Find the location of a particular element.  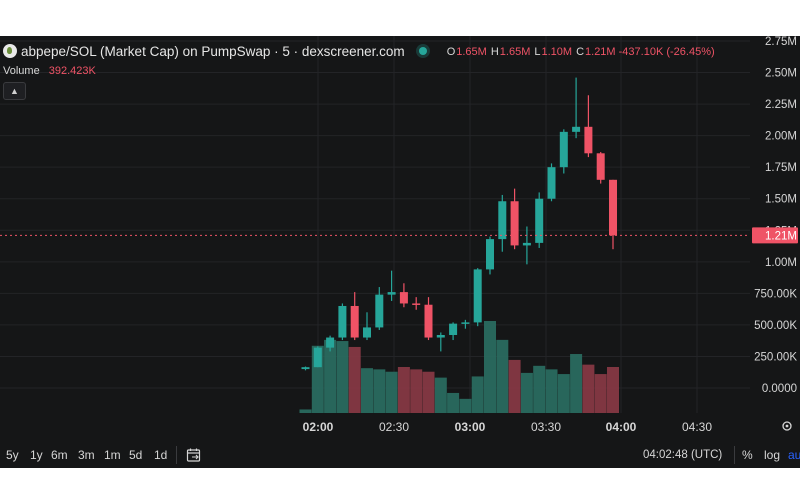

time-axis-label: 04:30 is located at coordinates (697, 427).